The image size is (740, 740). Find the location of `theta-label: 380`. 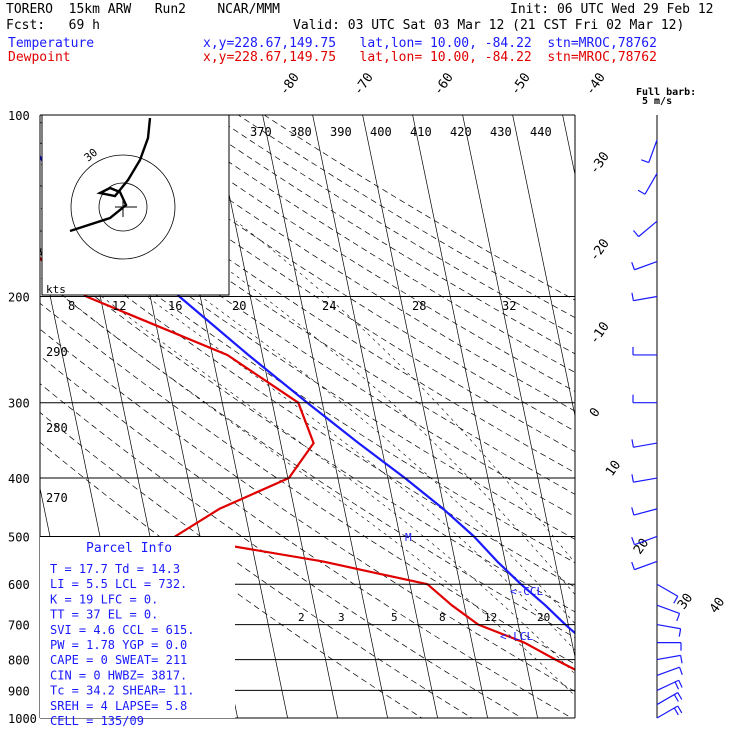

theta-label: 380 is located at coordinates (301, 132).